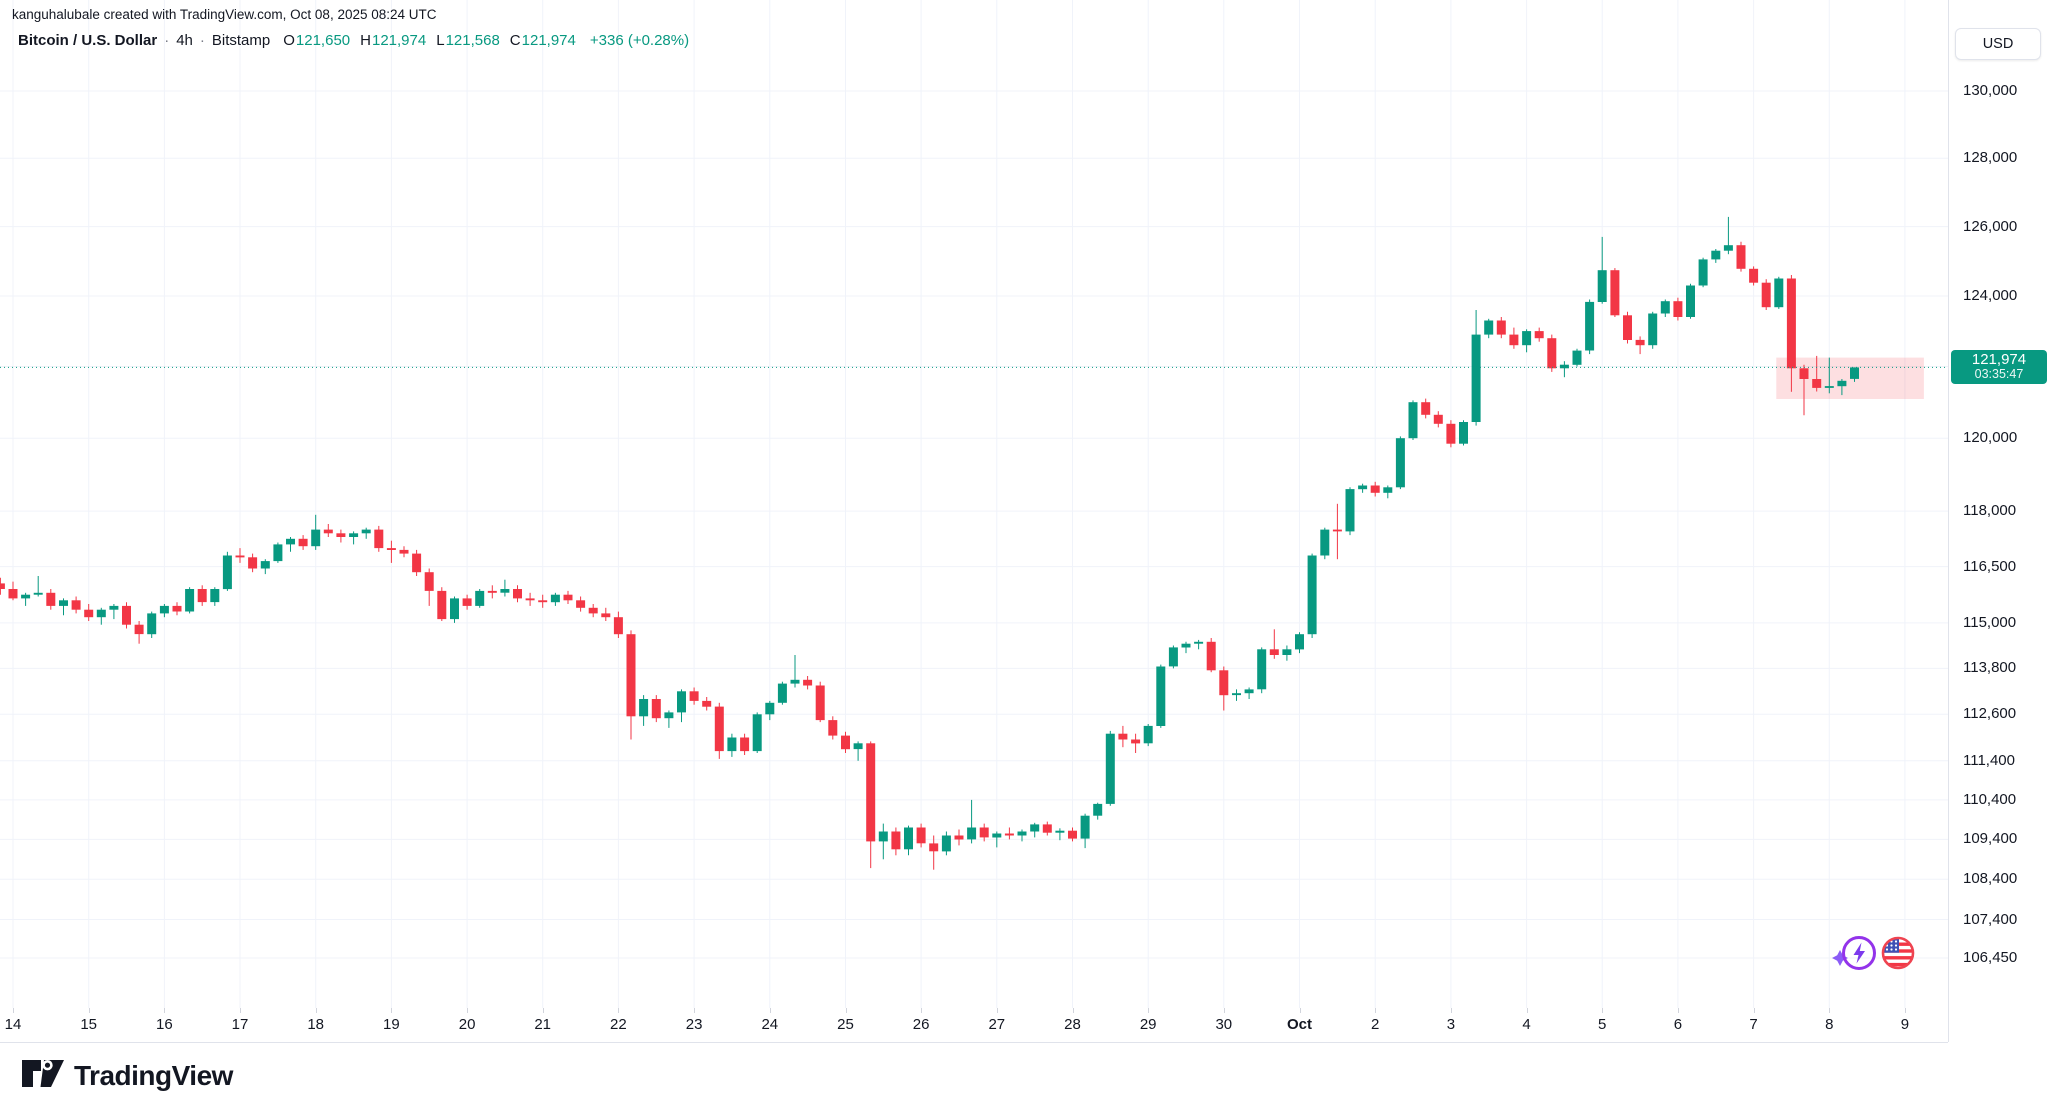 Image resolution: width=2048 pixels, height=1117 pixels. What do you see at coordinates (43, 1073) in the screenshot?
I see `tradingview-mark-icon` at bounding box center [43, 1073].